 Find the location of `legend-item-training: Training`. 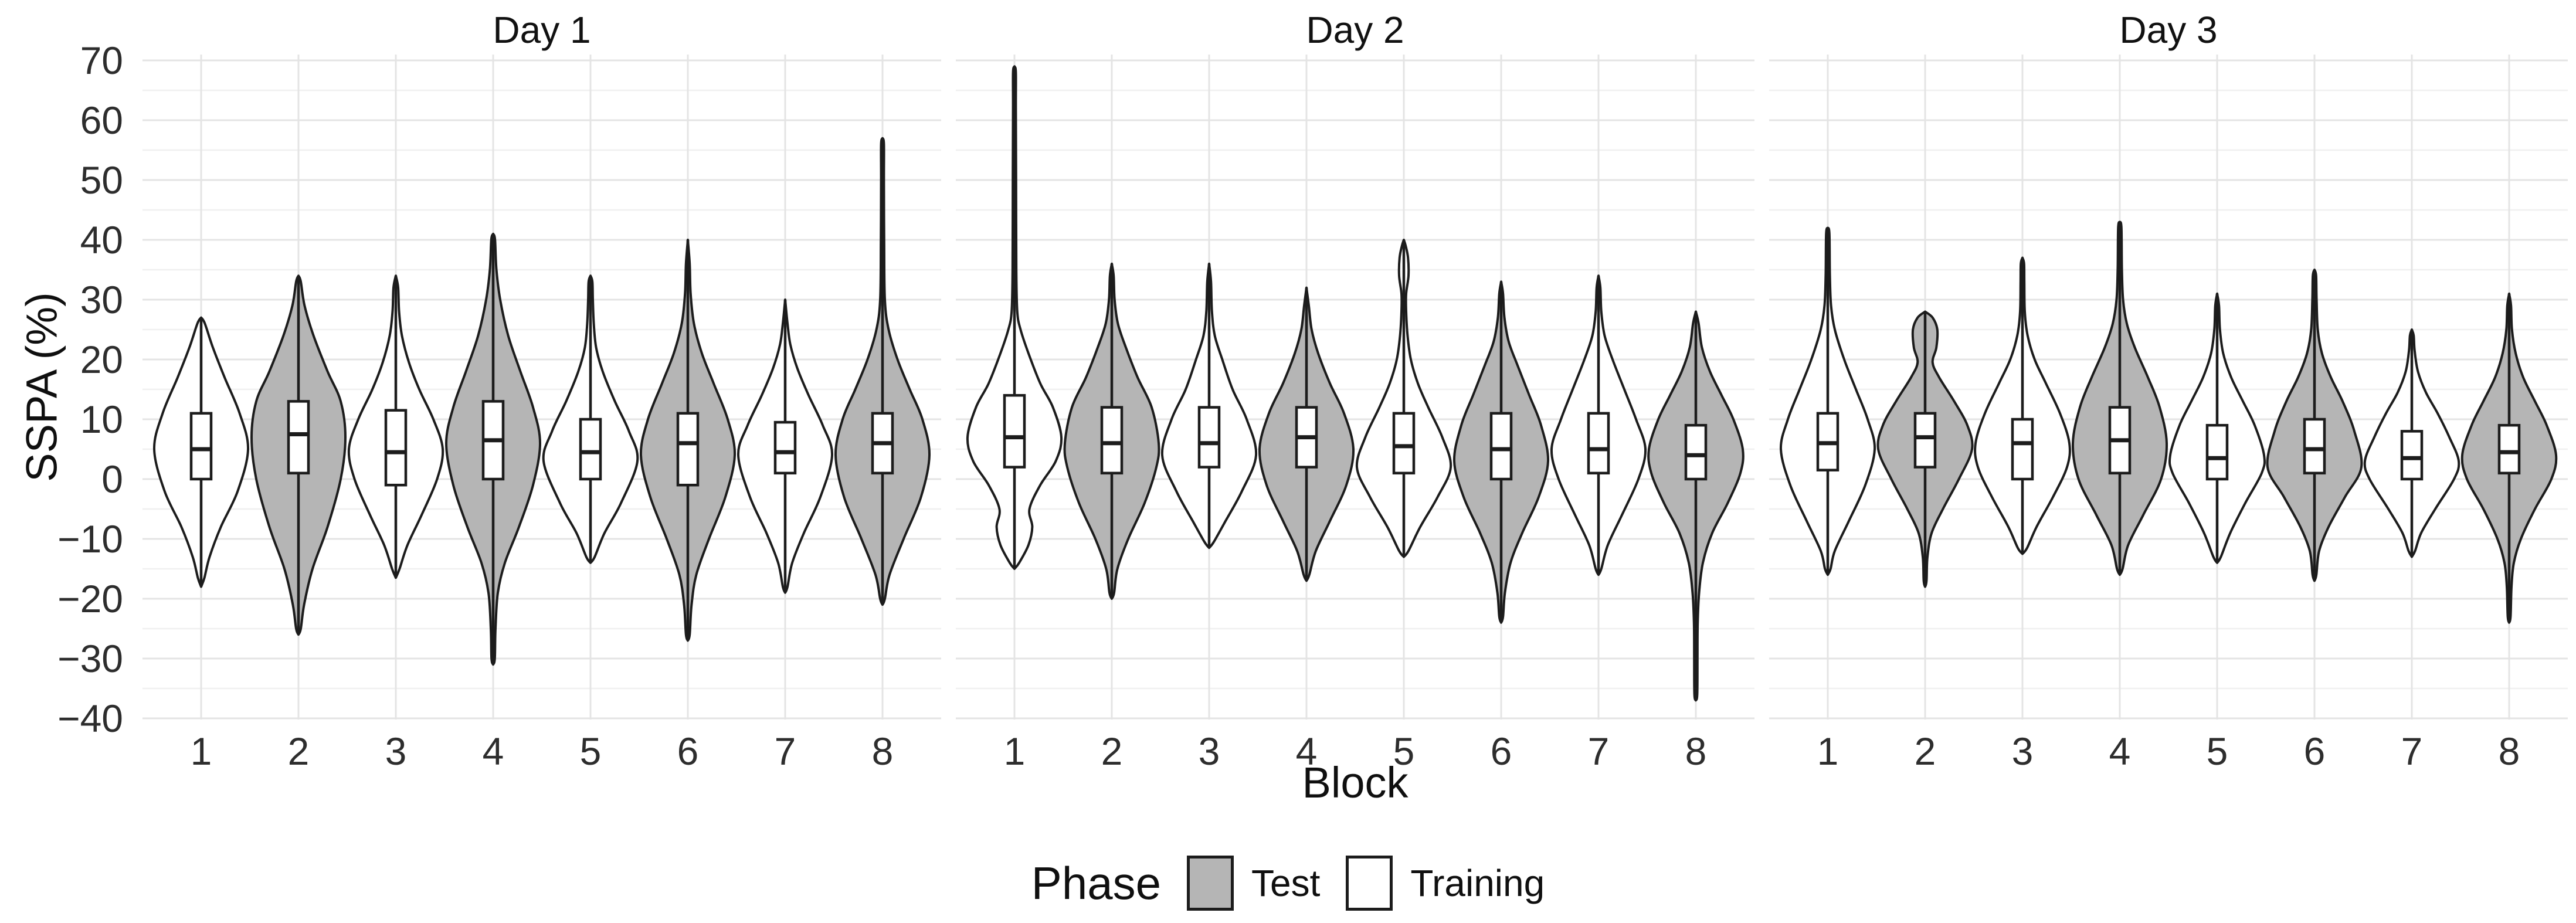

legend-item-training: Training is located at coordinates (1445, 883).